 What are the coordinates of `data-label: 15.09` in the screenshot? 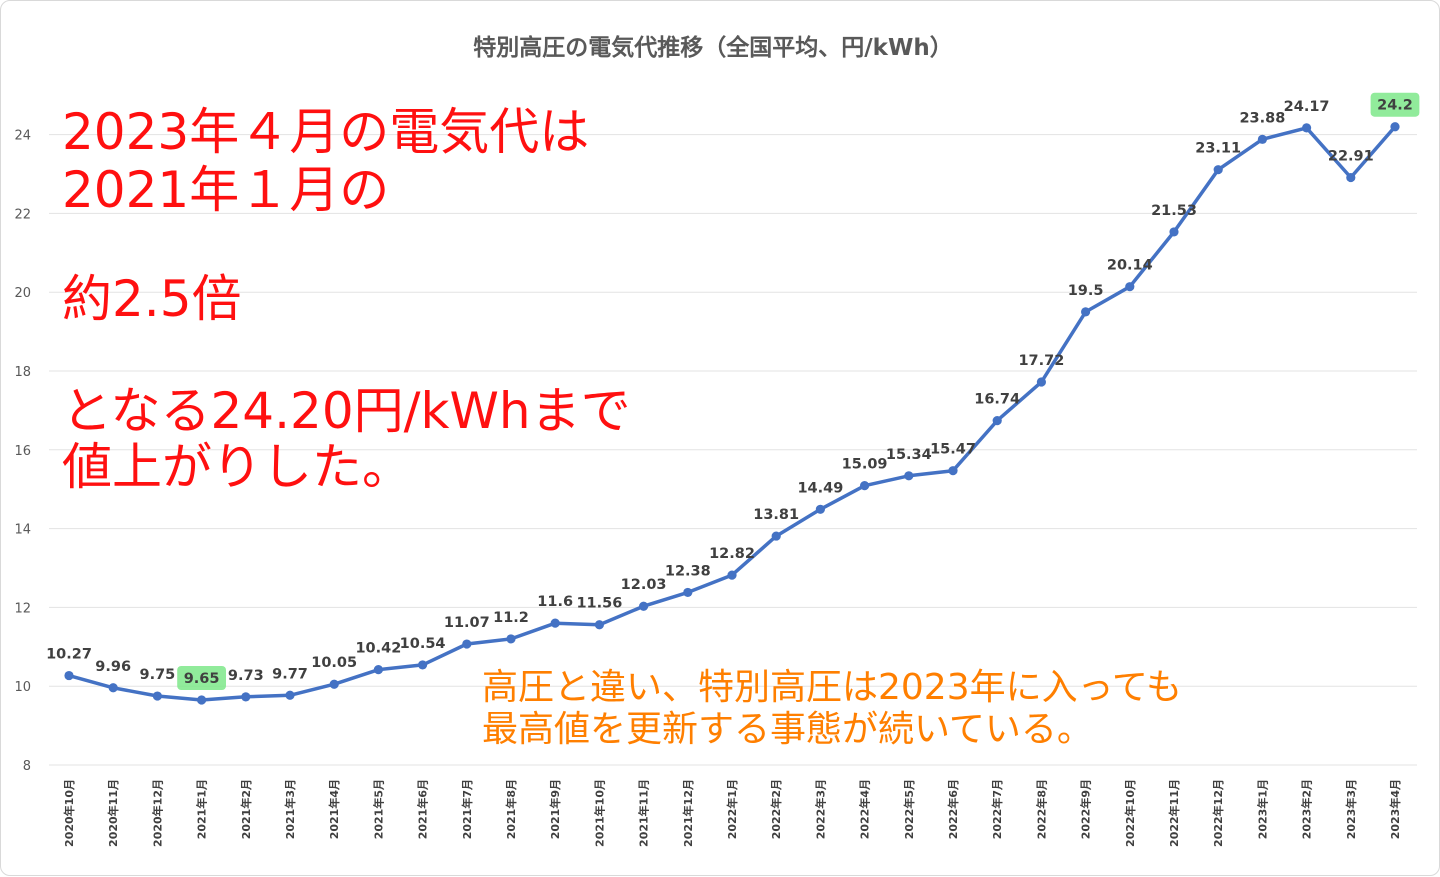 It's located at (865, 465).